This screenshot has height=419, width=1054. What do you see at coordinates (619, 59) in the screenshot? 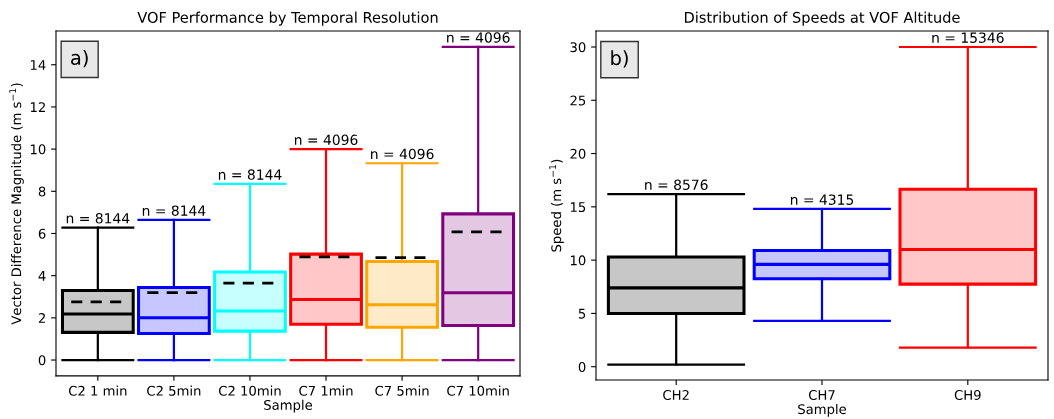
I see `annotation: b)` at bounding box center [619, 59].